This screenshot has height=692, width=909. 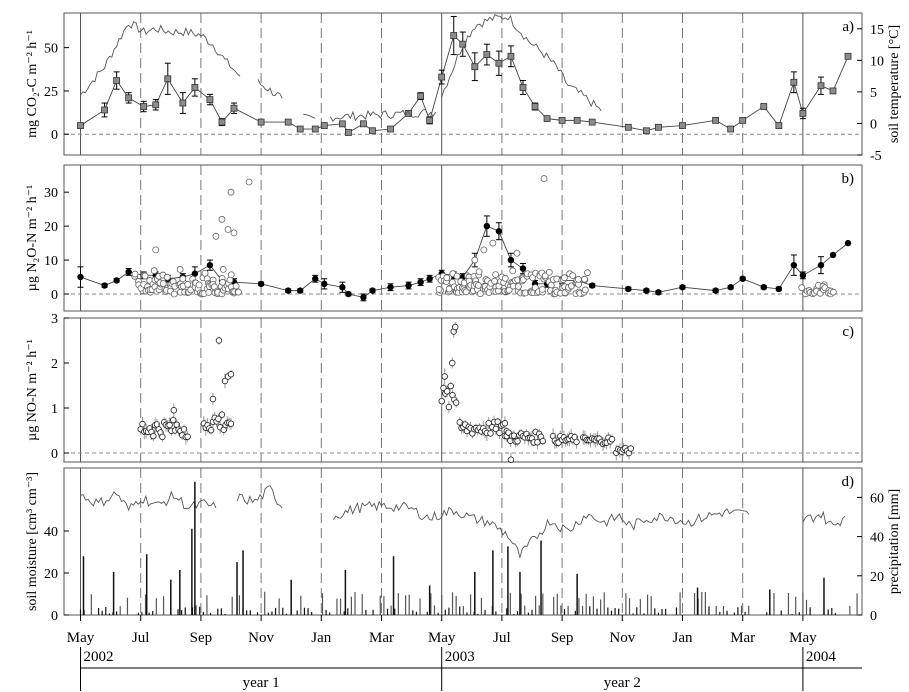 What do you see at coordinates (51, 92) in the screenshot?
I see `y-tick-label: 25` at bounding box center [51, 92].